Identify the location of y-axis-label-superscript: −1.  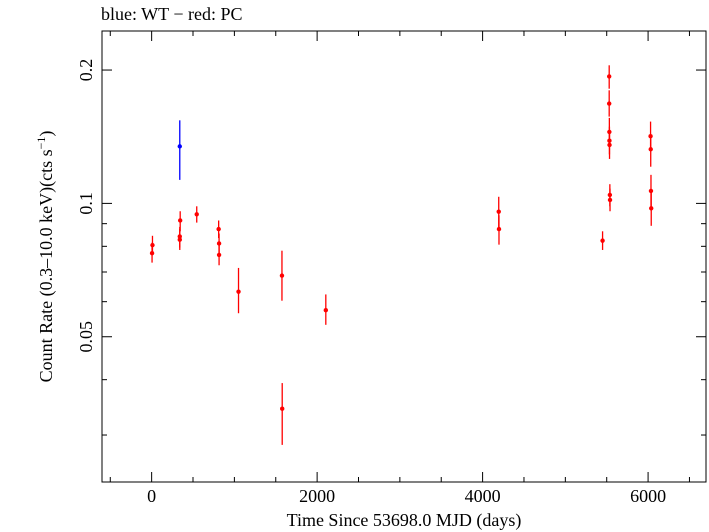
(41, 143).